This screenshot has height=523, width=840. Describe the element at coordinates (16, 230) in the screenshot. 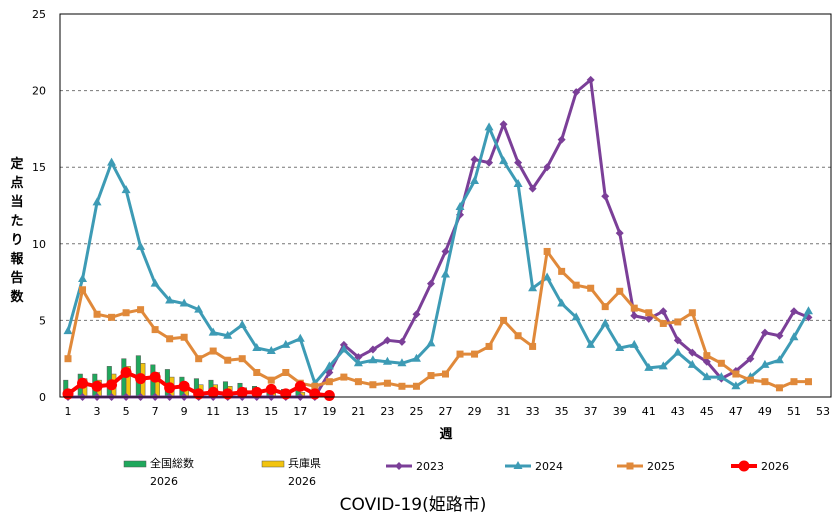

I see `y-axis-label: 定点当たり報告数` at that location.